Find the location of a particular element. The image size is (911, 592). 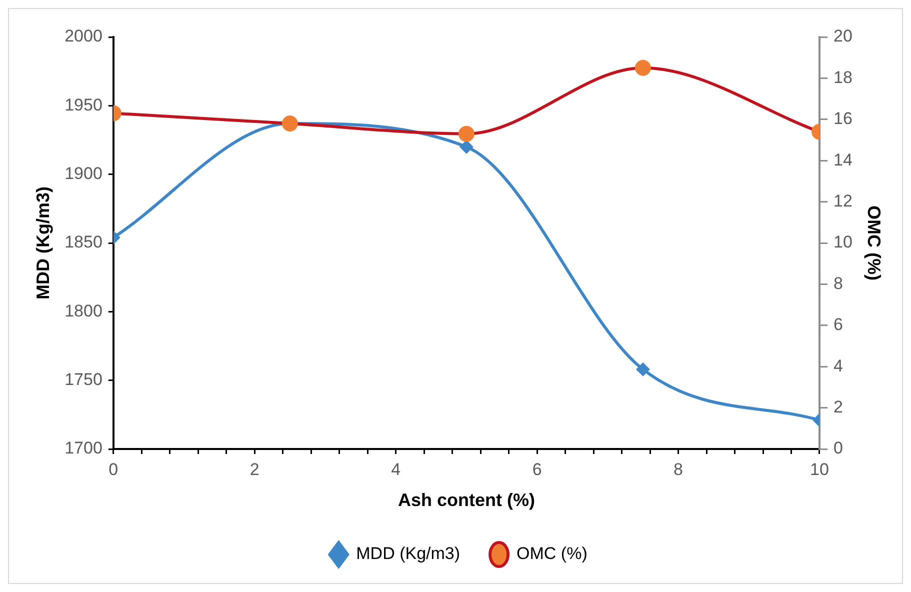

x-tick-label: 10 is located at coordinates (819, 469).